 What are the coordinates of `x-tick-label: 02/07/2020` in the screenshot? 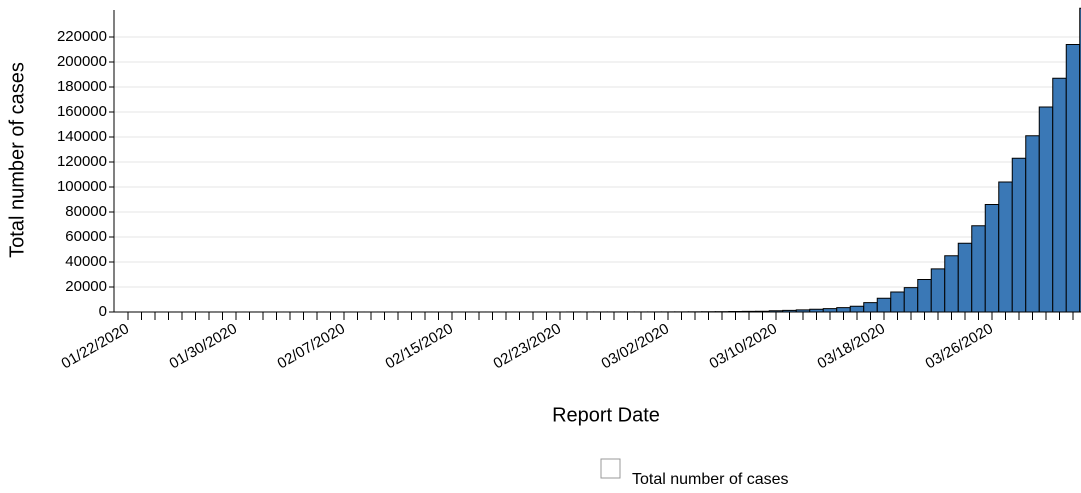 It's located at (311, 346).